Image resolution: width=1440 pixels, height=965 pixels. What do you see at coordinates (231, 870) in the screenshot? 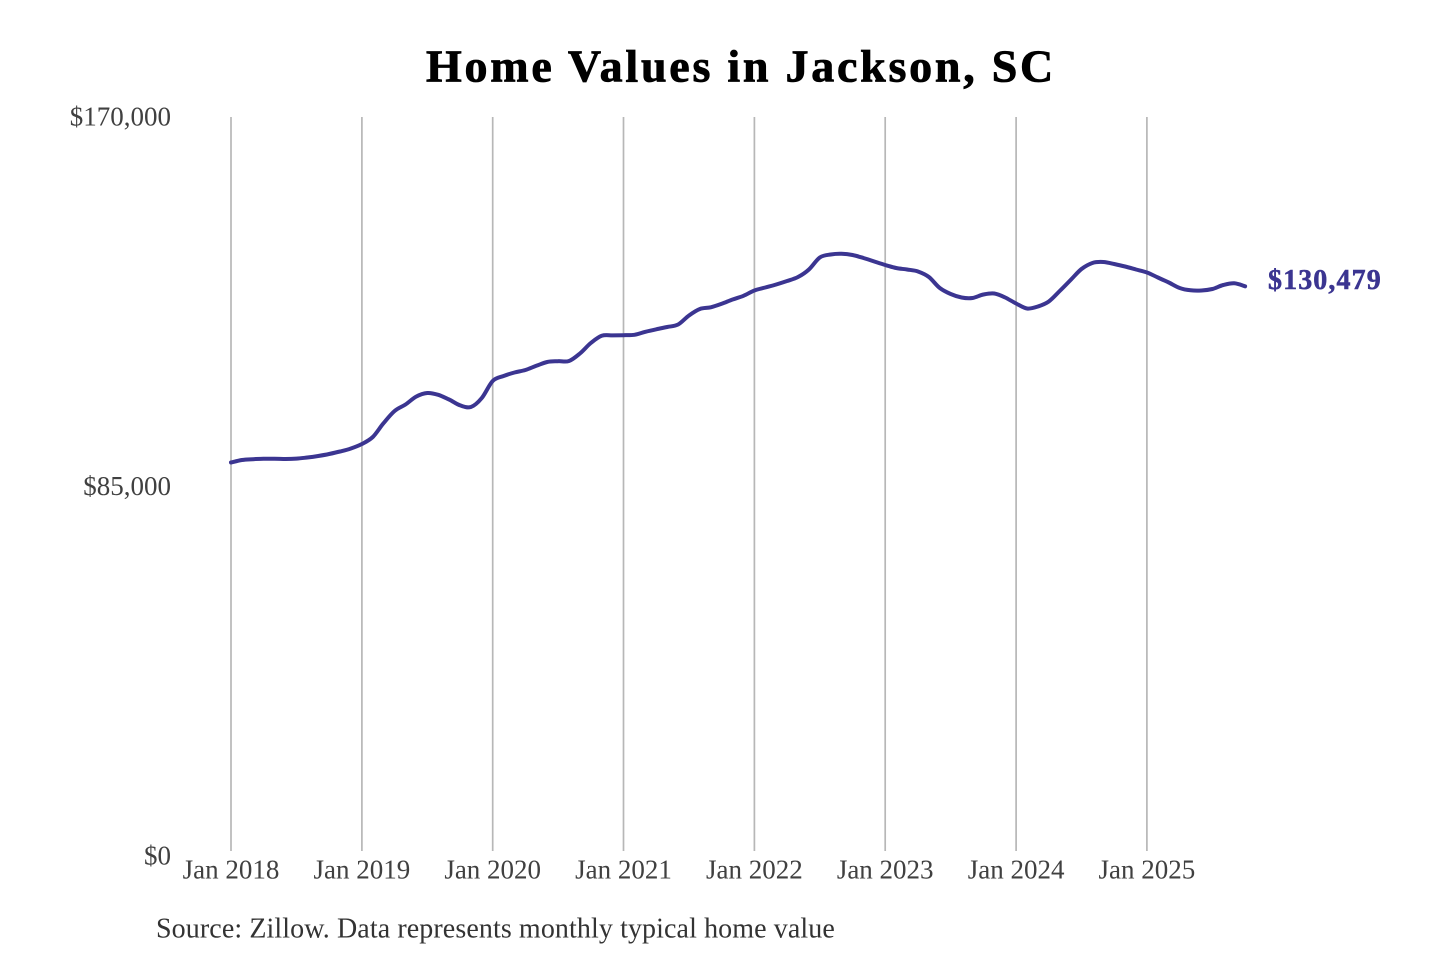
I see `svg-text: Jan 2018` at bounding box center [231, 870].